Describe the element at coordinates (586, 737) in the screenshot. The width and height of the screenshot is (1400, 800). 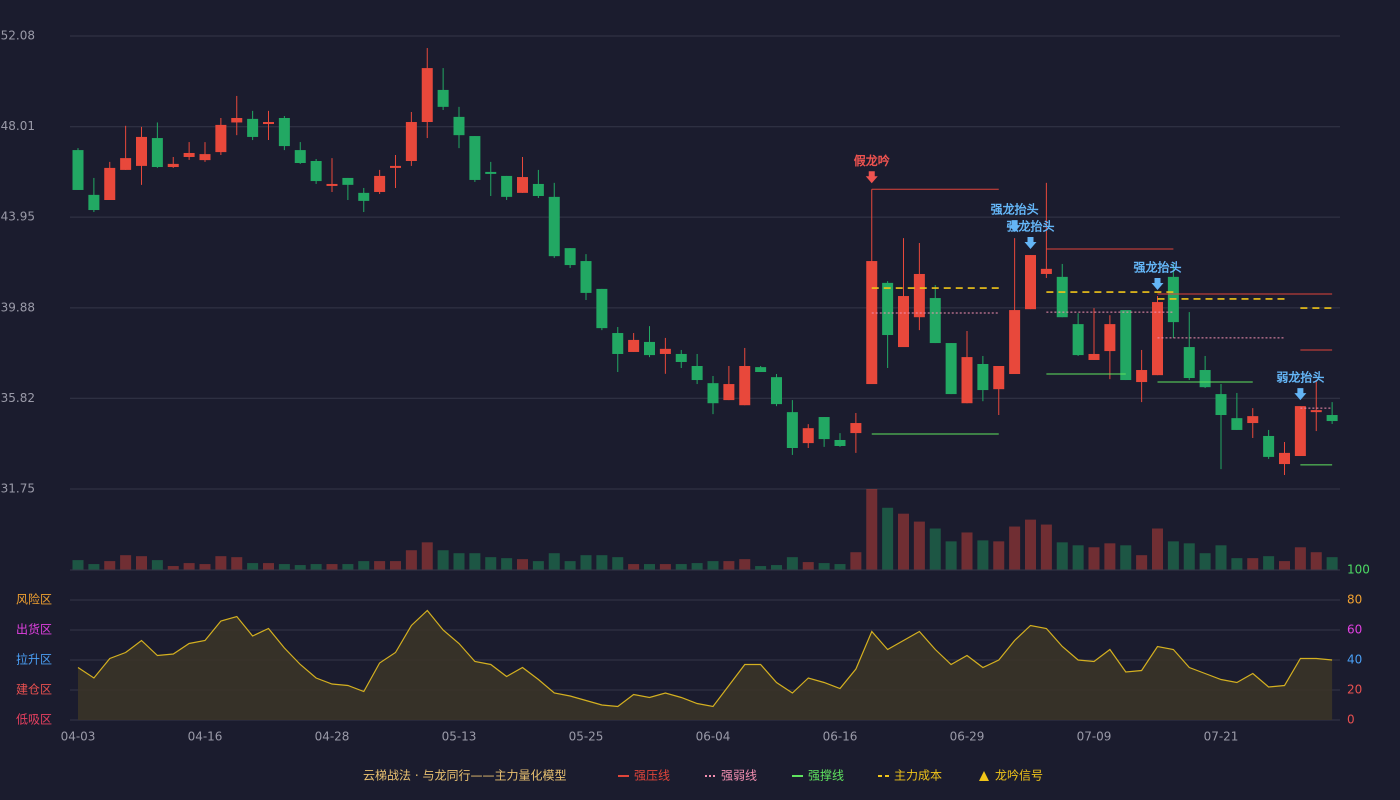
I see `x-tick-label: 05-25` at that location.